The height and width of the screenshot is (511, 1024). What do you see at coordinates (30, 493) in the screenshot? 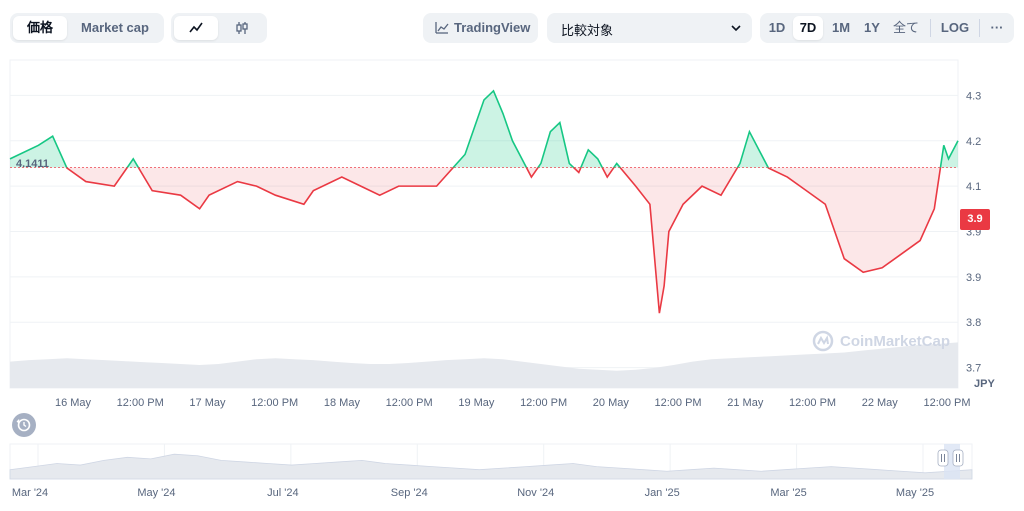
I see `navigator-tick-label: Mar '24` at bounding box center [30, 493].